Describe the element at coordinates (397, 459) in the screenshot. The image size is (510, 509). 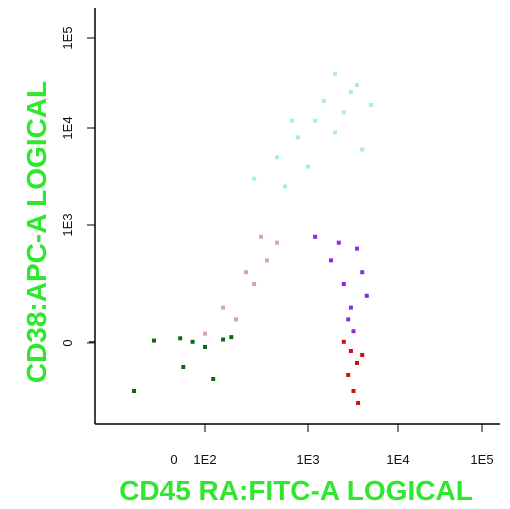
I see `x-tick-label: 1E4` at that location.